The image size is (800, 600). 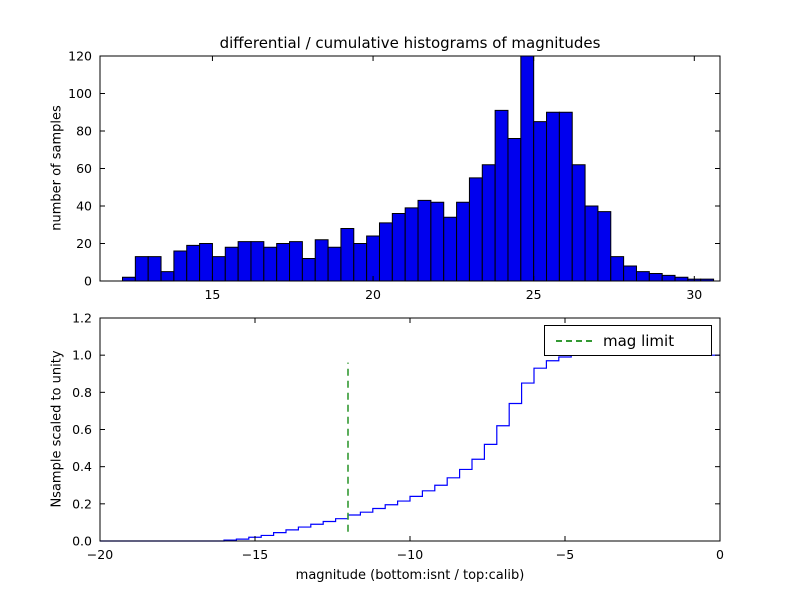 I want to click on y-tick-label: 0, so click(x=88, y=281).